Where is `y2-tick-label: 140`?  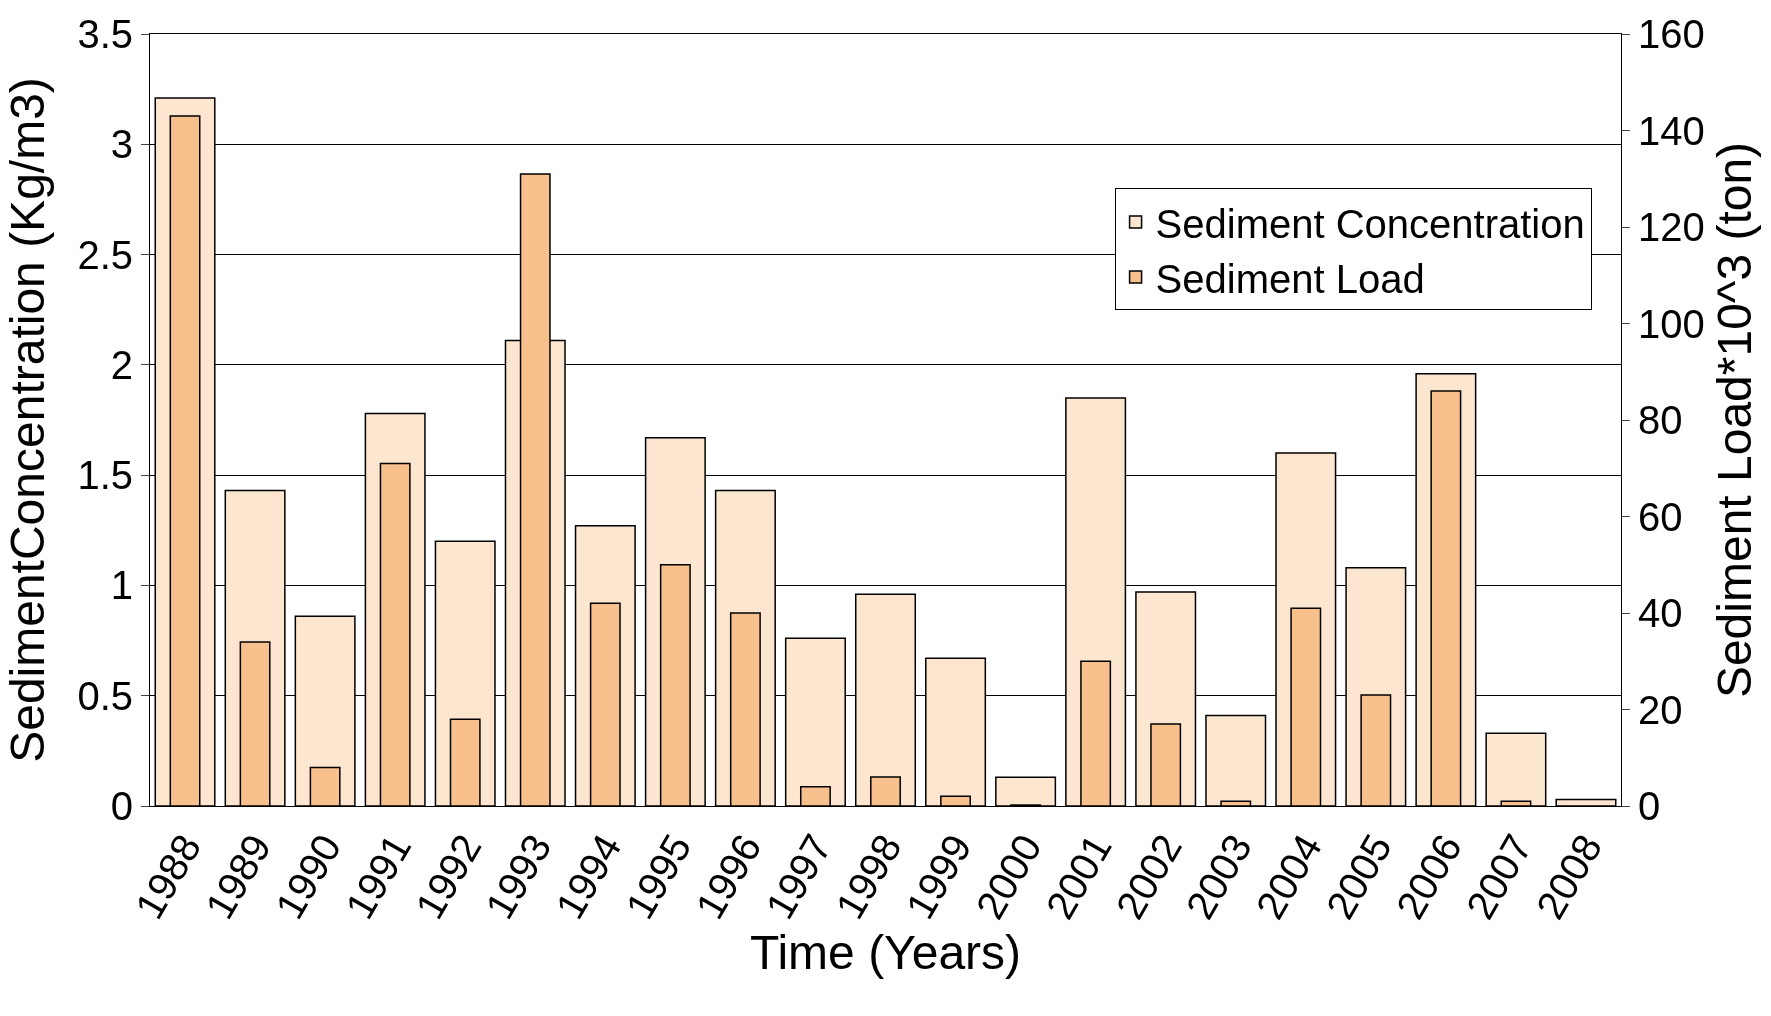
y2-tick-label: 140 is located at coordinates (1671, 130).